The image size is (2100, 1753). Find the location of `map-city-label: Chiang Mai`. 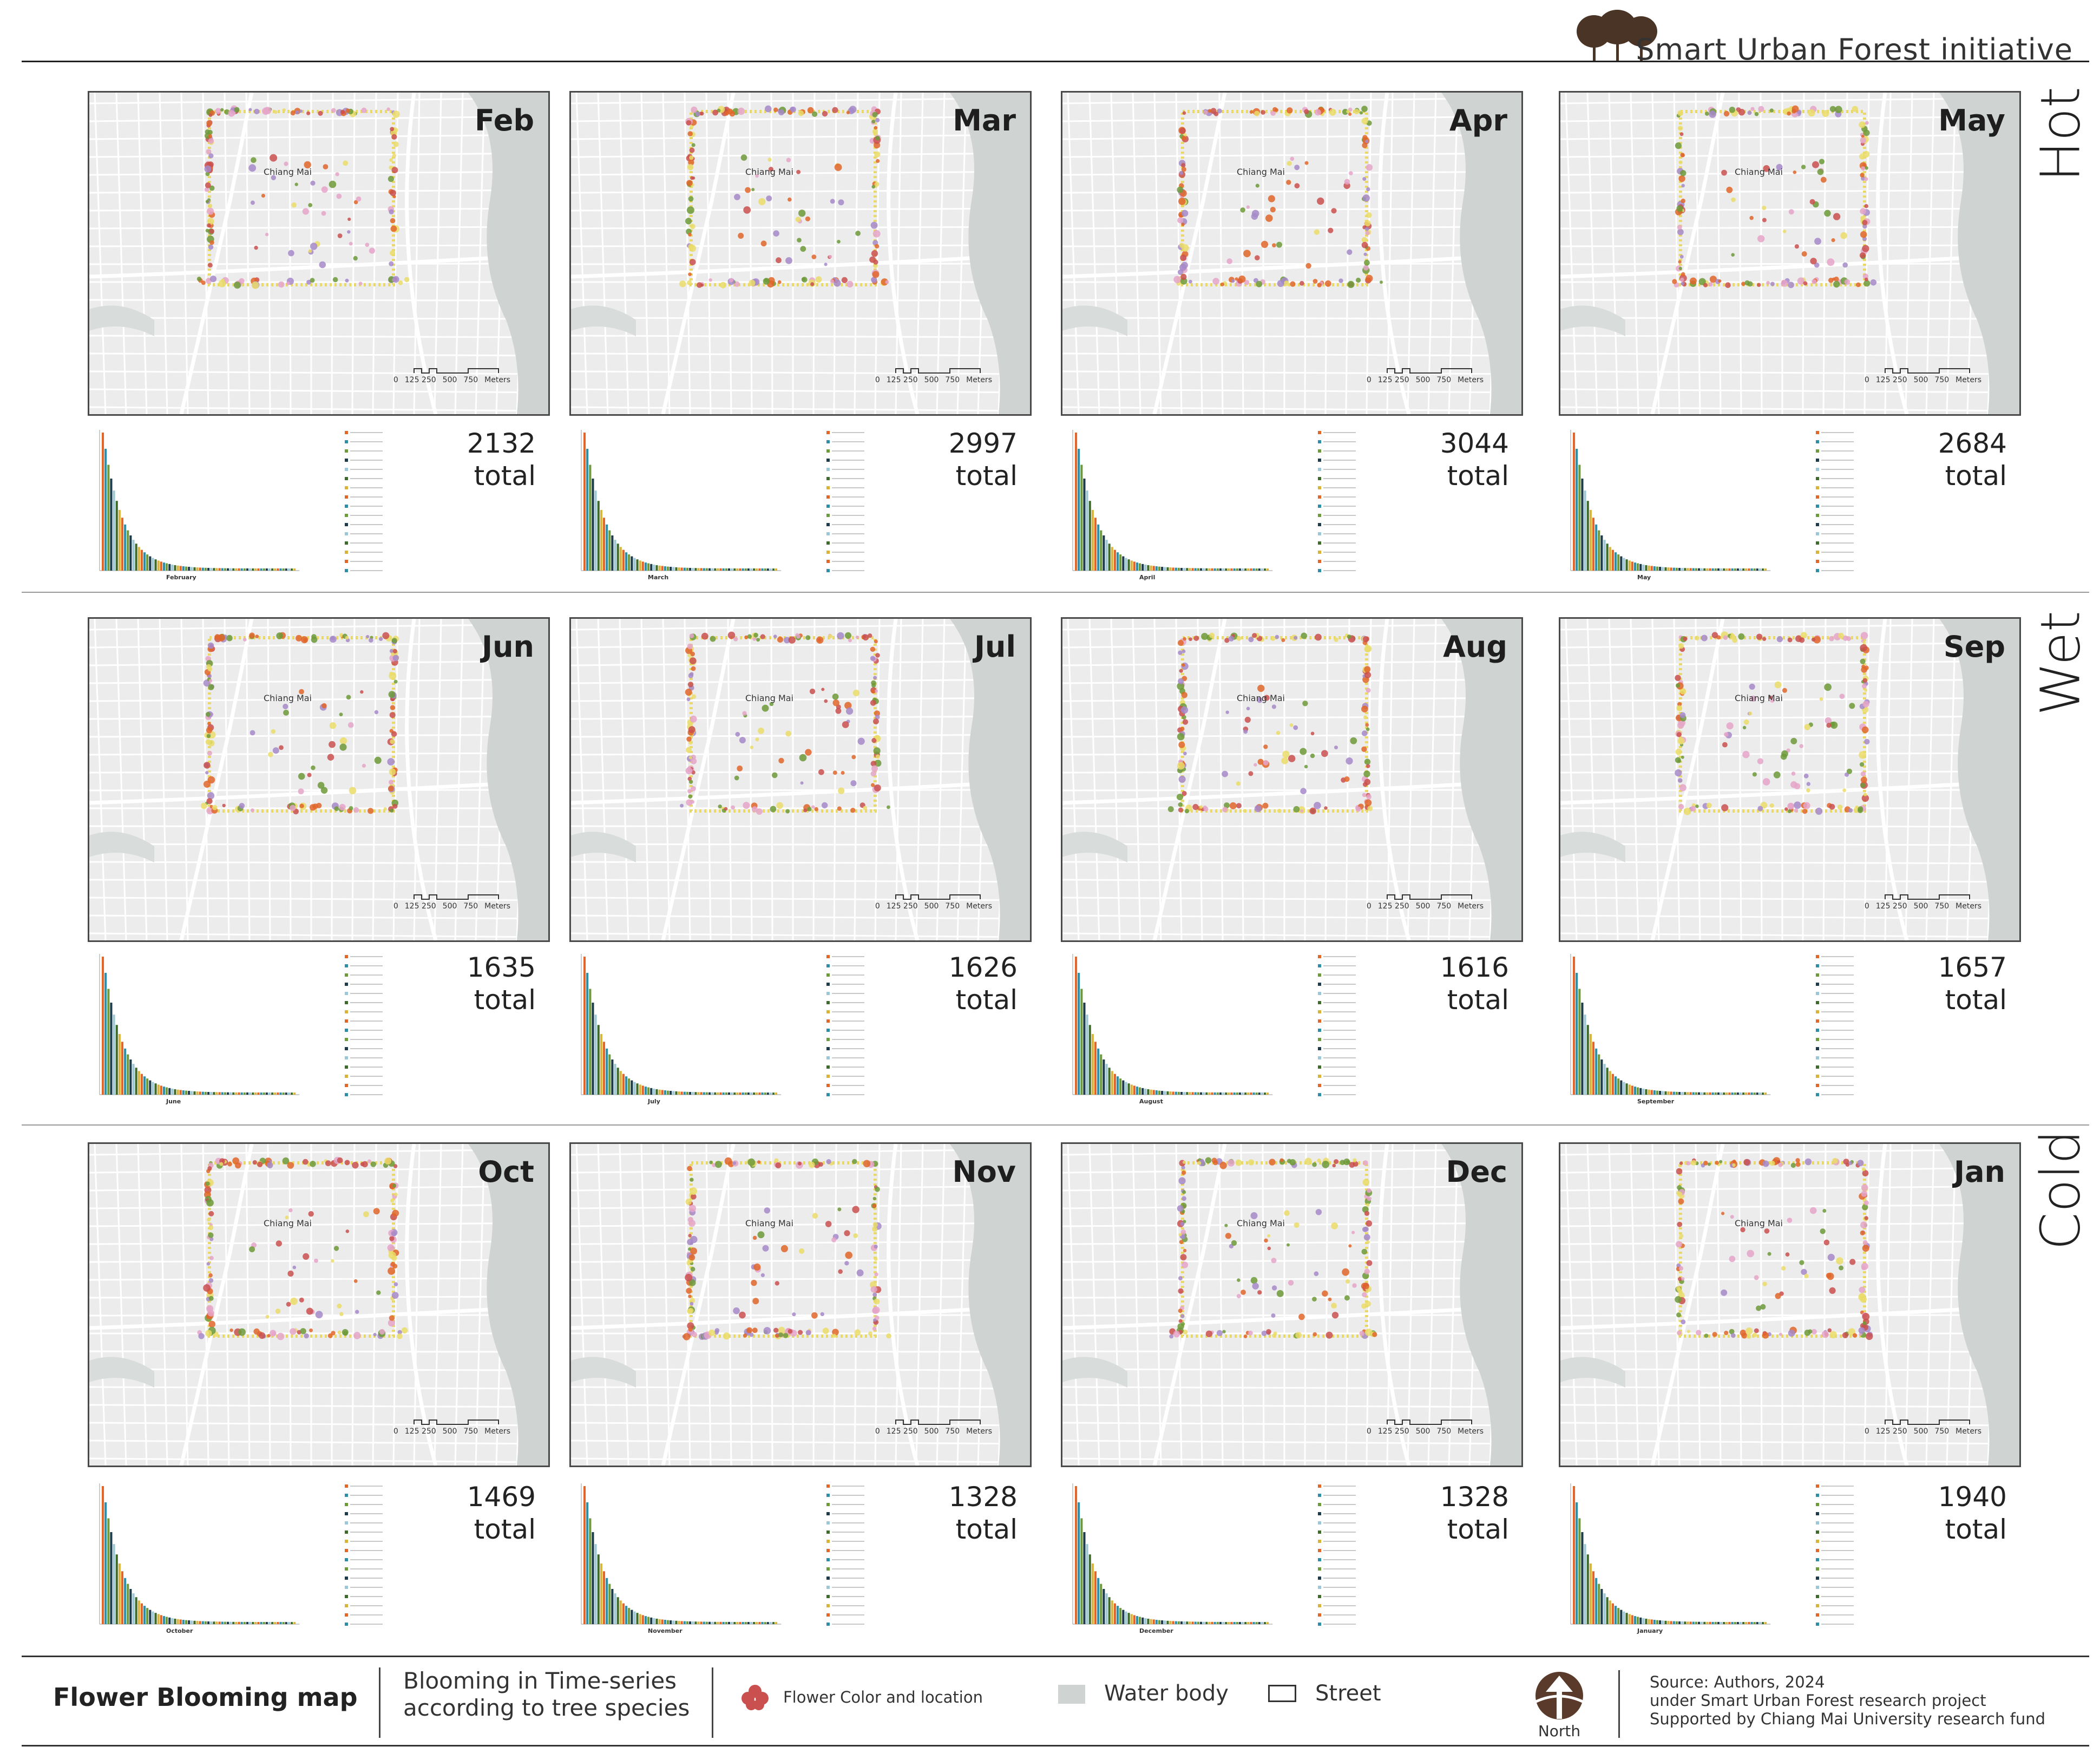

map-city-label: Chiang Mai is located at coordinates (1759, 1223).